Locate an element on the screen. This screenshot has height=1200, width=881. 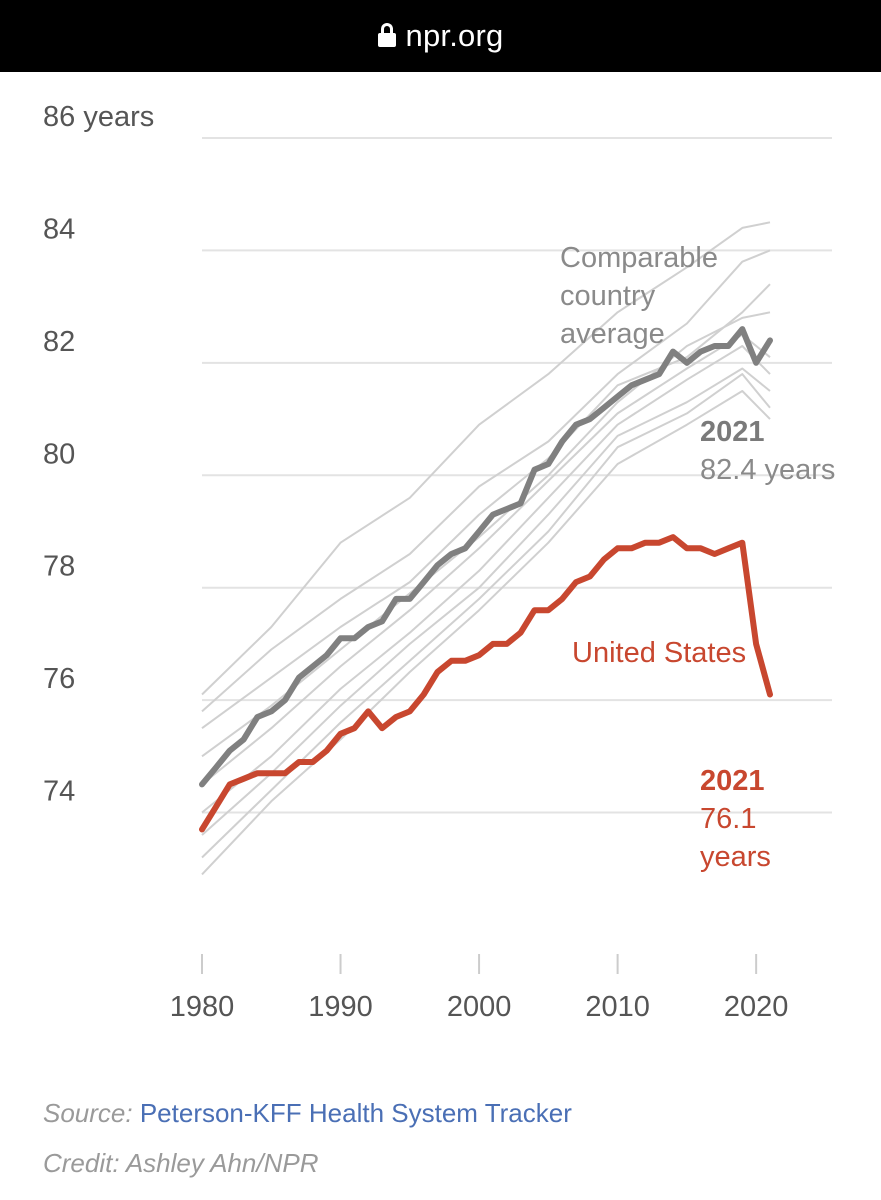
y-tick-label-top: 86 years is located at coordinates (98, 117).